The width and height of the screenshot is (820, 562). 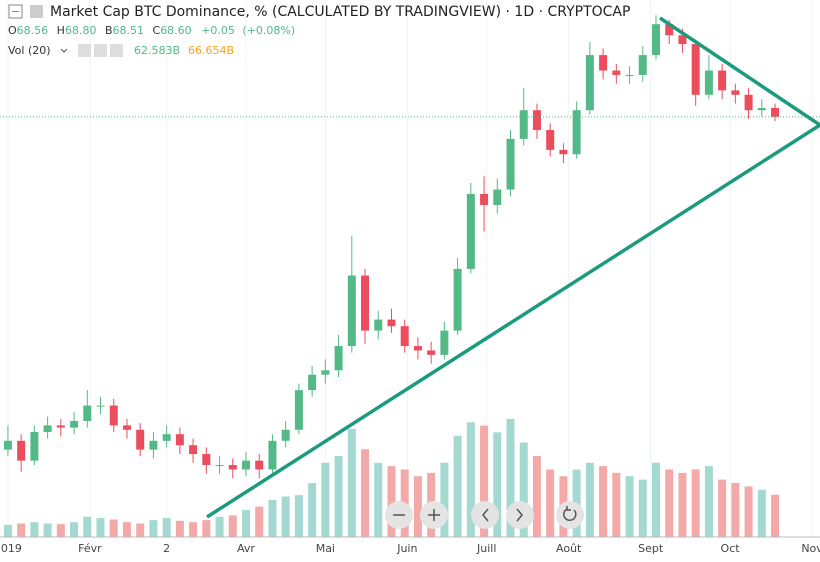 What do you see at coordinates (166, 548) in the screenshot?
I see `x-tick-label: 2` at bounding box center [166, 548].